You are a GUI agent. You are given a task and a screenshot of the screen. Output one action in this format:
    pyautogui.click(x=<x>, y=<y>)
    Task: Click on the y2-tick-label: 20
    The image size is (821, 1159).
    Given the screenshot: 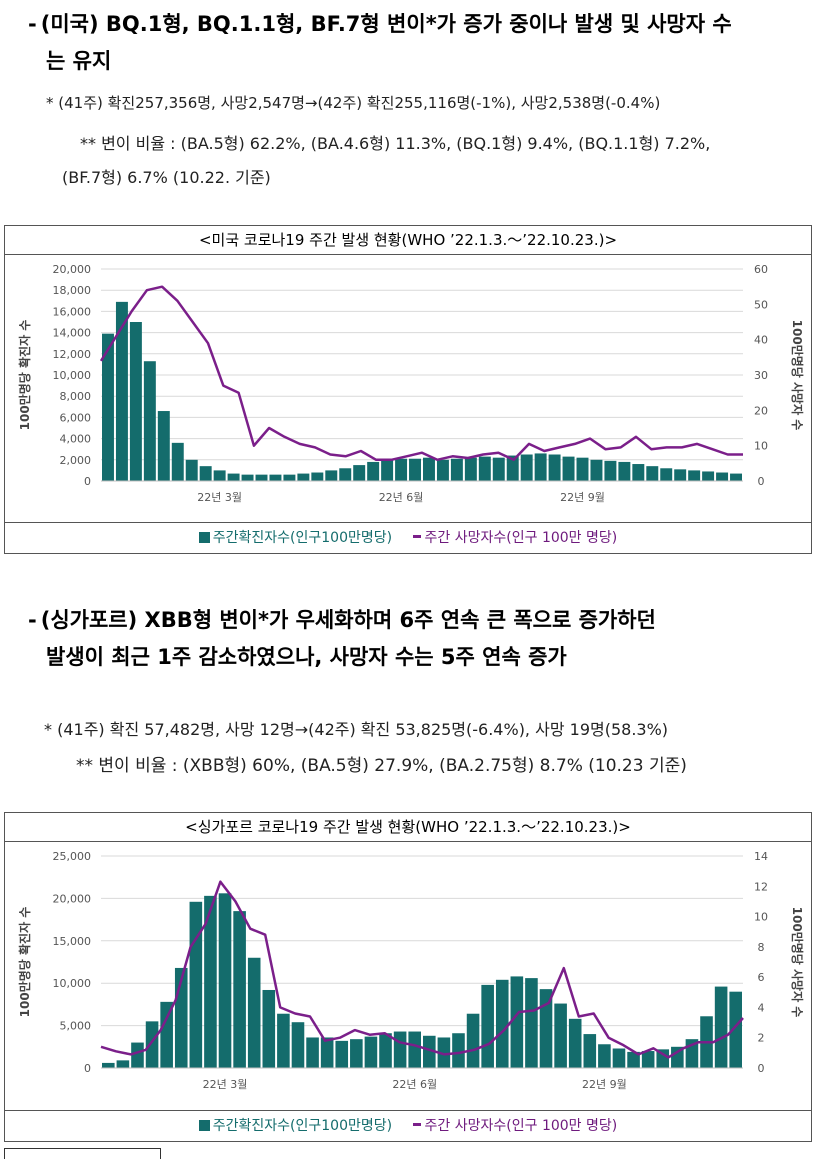 What is the action you would take?
    pyautogui.click(x=761, y=410)
    